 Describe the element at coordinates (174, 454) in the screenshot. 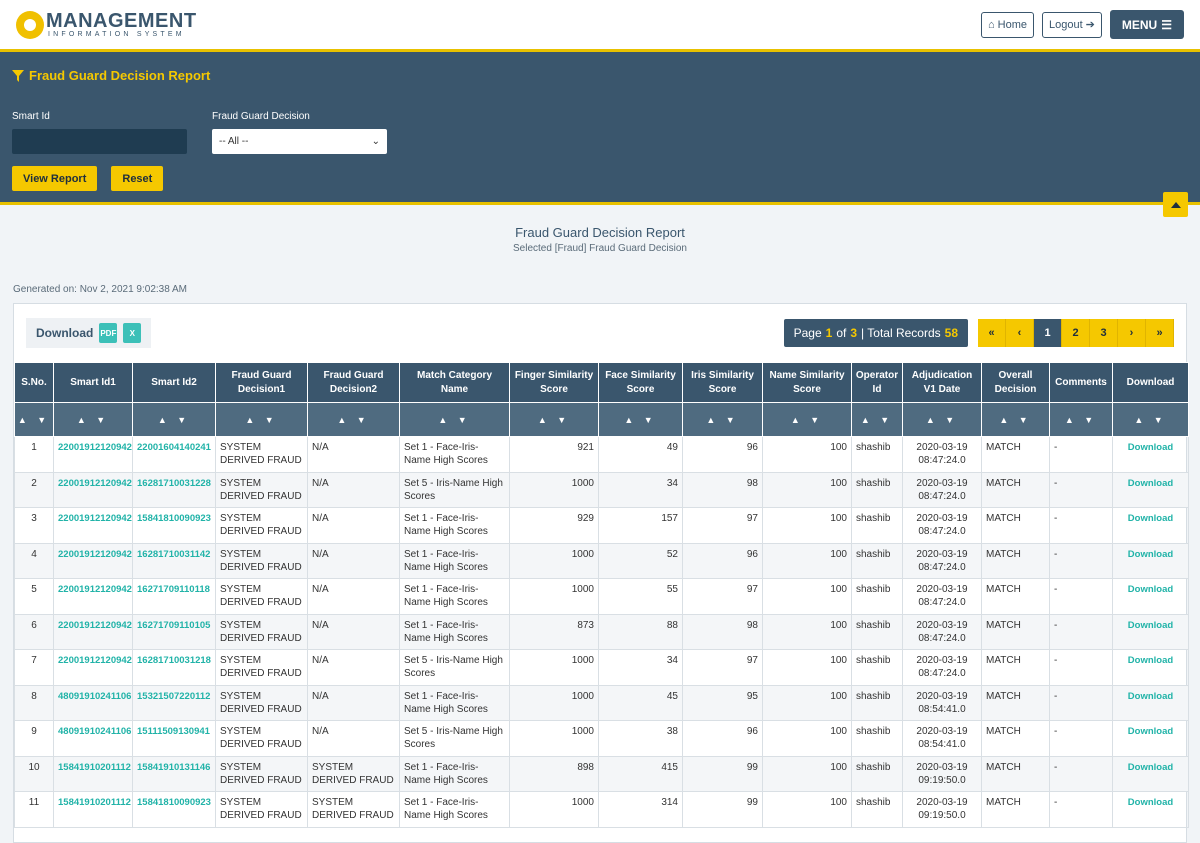

I see `smart-id-link: 22001604140241` at that location.